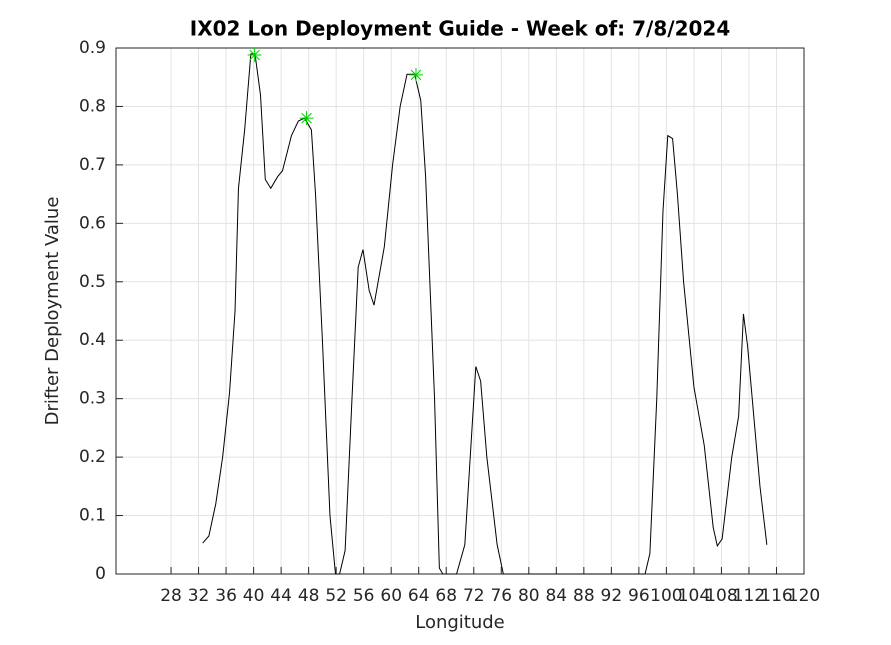 The image size is (891, 645). Describe the element at coordinates (419, 596) in the screenshot. I see `x-tick-label: 64` at that location.